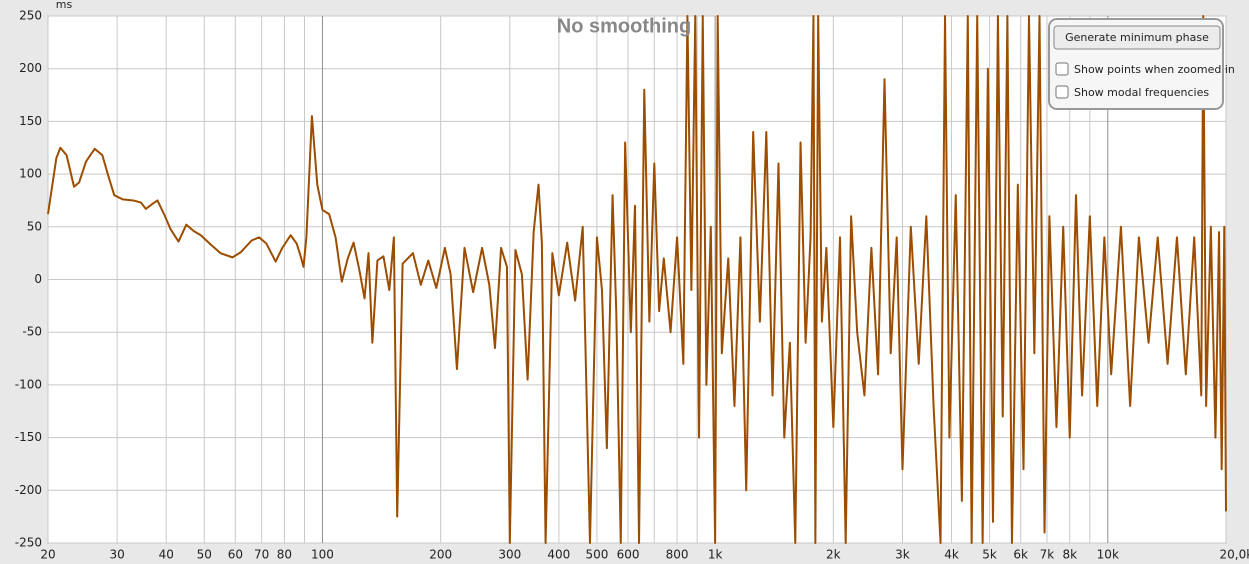  Describe the element at coordinates (30, 68) in the screenshot. I see `y-tick-label: 200` at that location.